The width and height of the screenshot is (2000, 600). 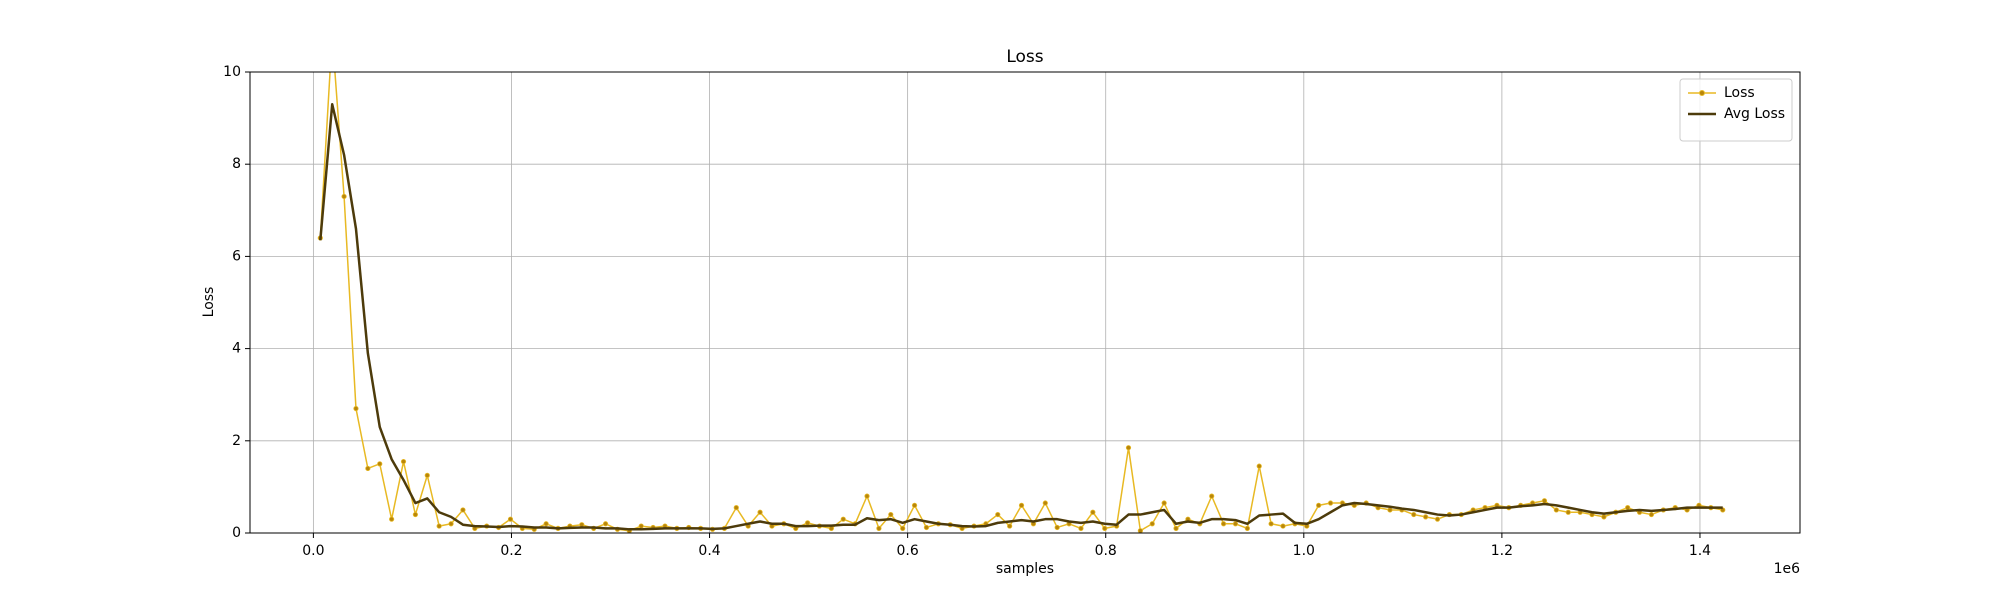 What do you see at coordinates (1024, 57) in the screenshot?
I see `chart-title: Loss` at bounding box center [1024, 57].